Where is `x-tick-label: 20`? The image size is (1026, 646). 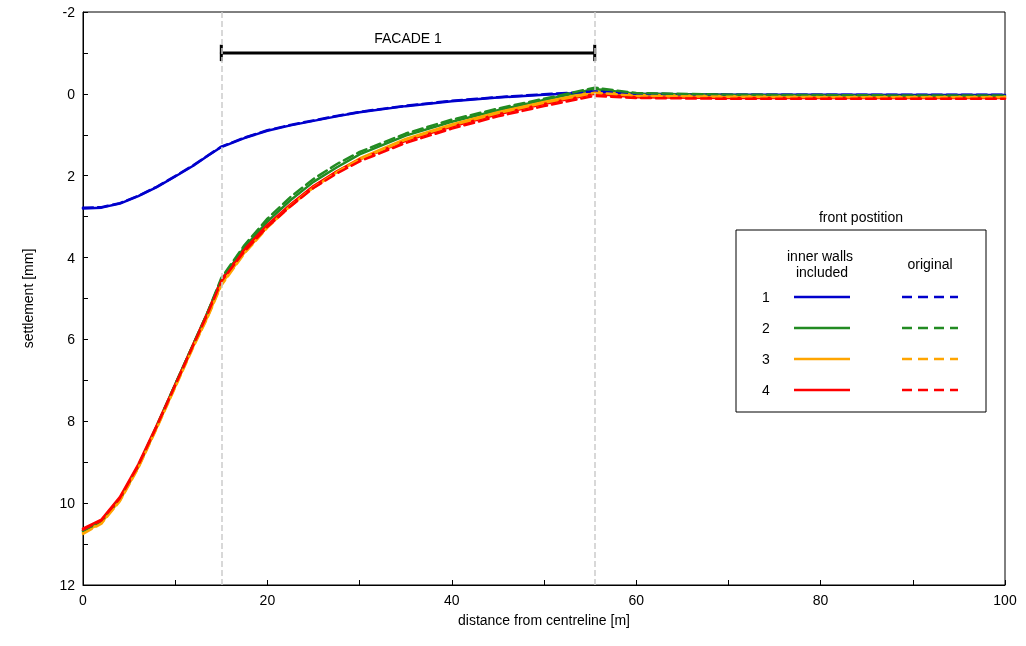 x-tick-label: 20 is located at coordinates (267, 600).